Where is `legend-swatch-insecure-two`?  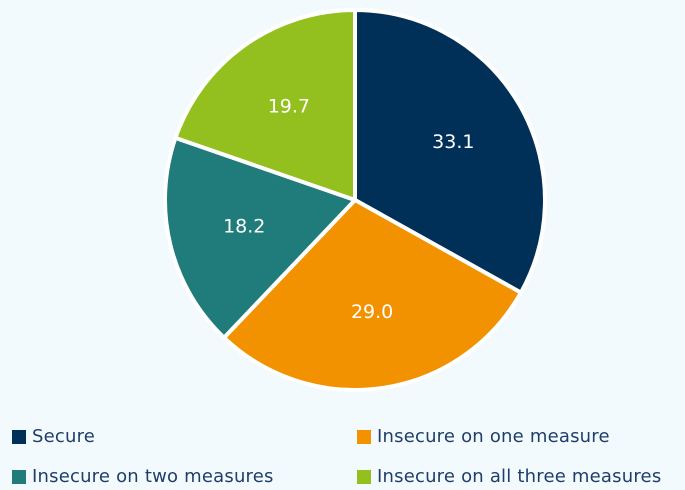
legend-swatch-insecure-two is located at coordinates (19, 476).